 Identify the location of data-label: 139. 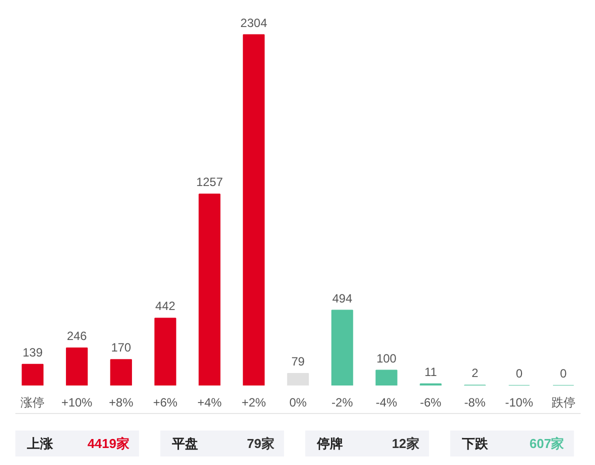
(32, 352).